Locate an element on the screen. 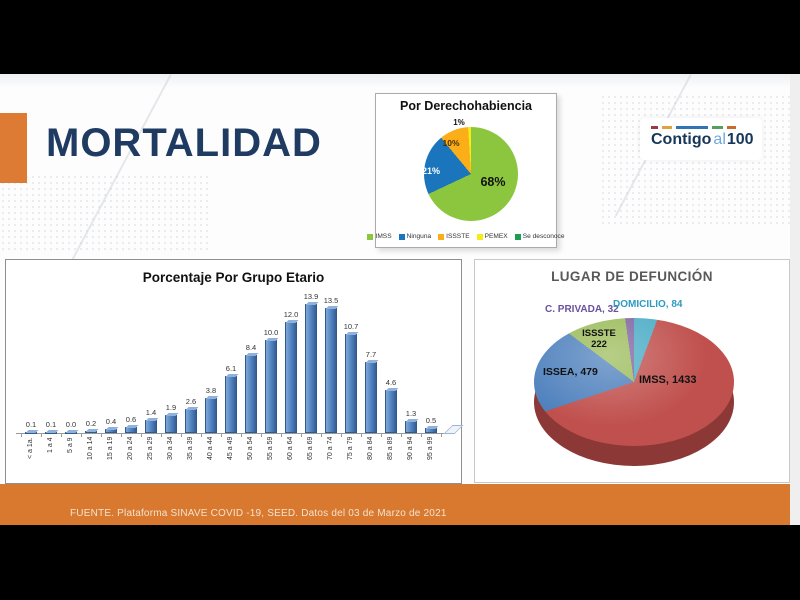  pie-label-imss: 68% is located at coordinates (493, 182).